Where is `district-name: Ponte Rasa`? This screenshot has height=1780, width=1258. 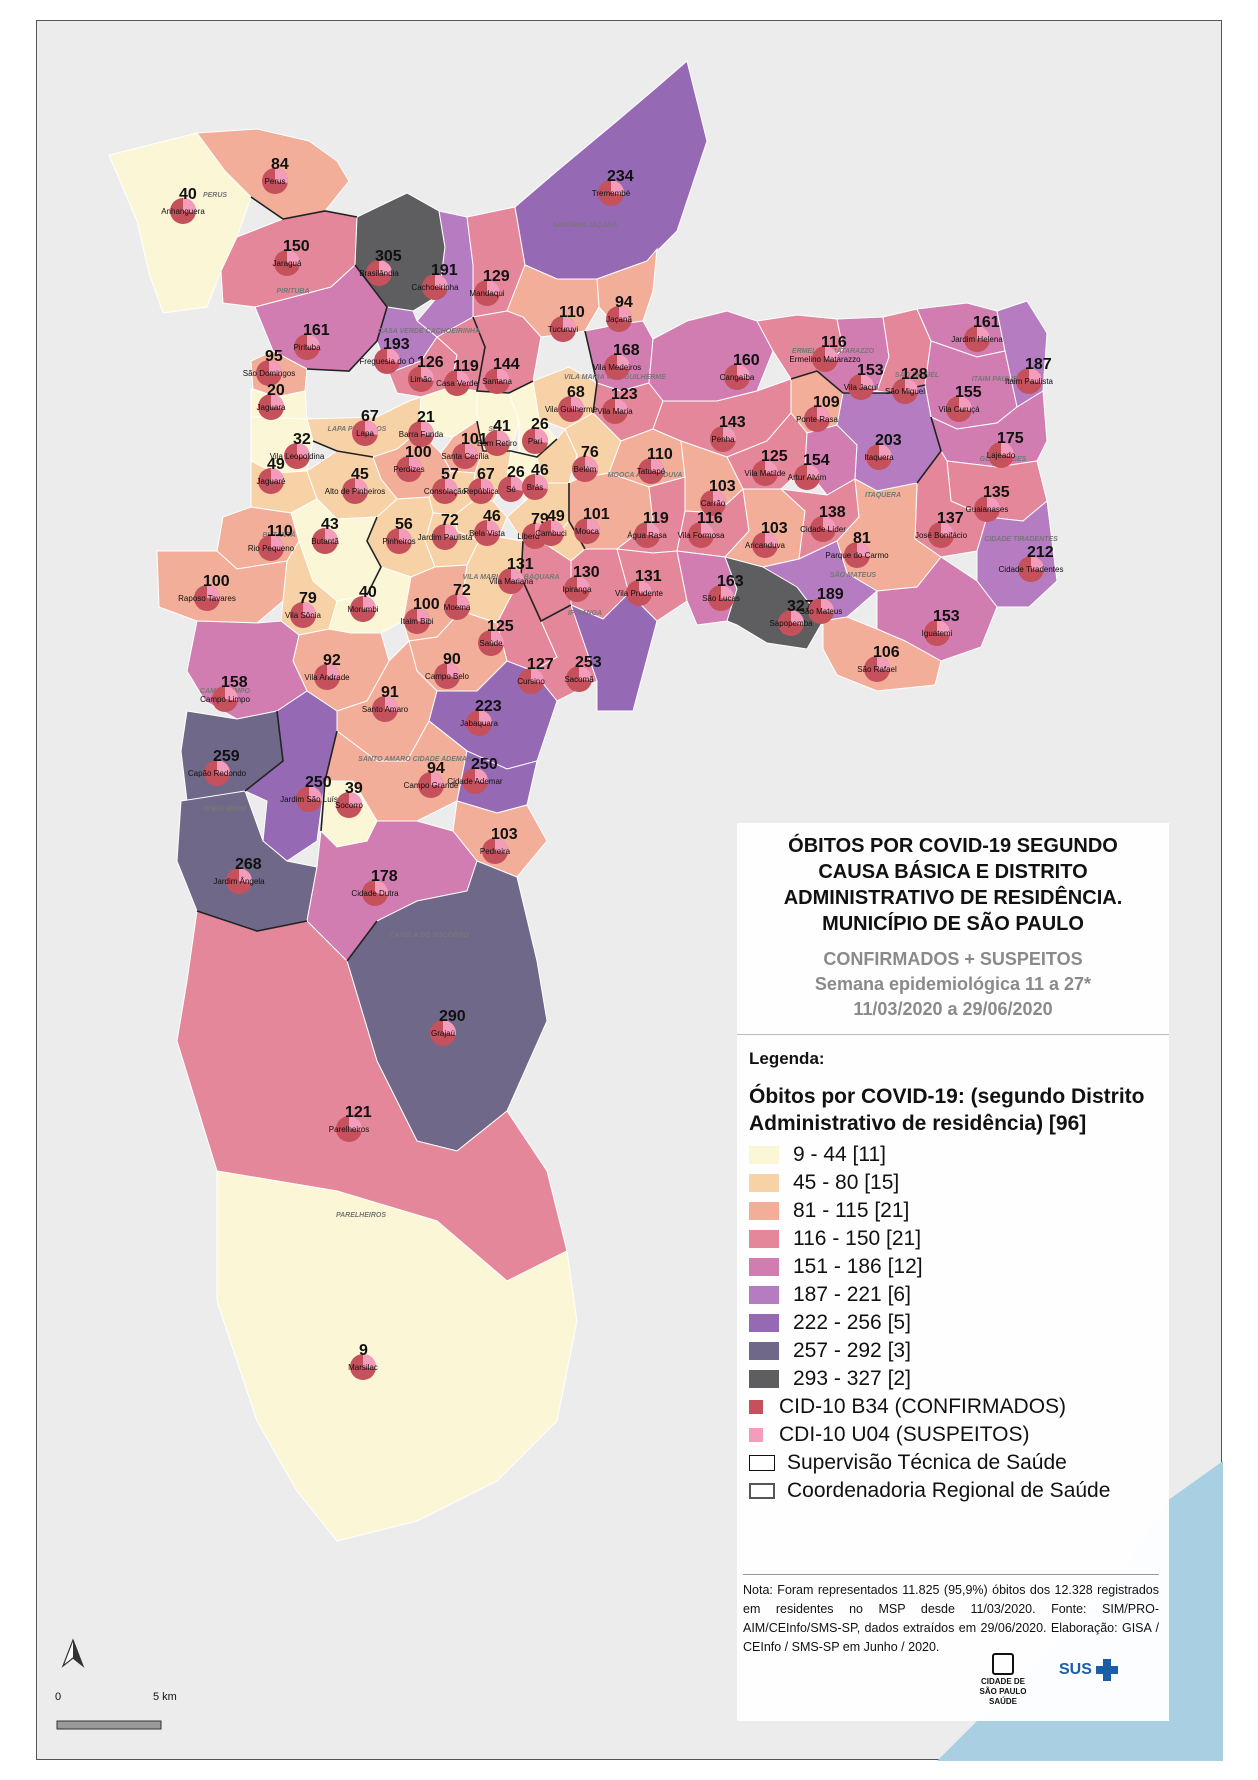
district-name: Ponte Rasa is located at coordinates (817, 419).